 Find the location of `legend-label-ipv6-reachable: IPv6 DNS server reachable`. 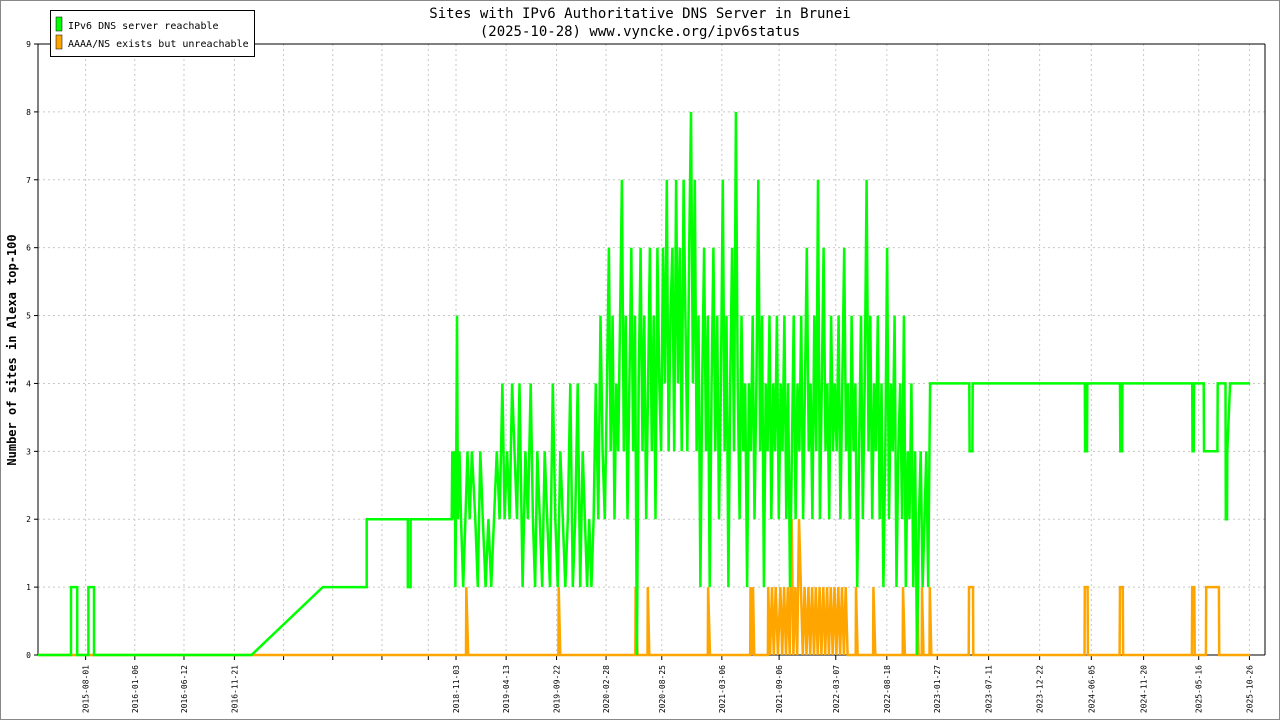

legend-label-ipv6-reachable: IPv6 DNS server reachable is located at coordinates (143, 26).